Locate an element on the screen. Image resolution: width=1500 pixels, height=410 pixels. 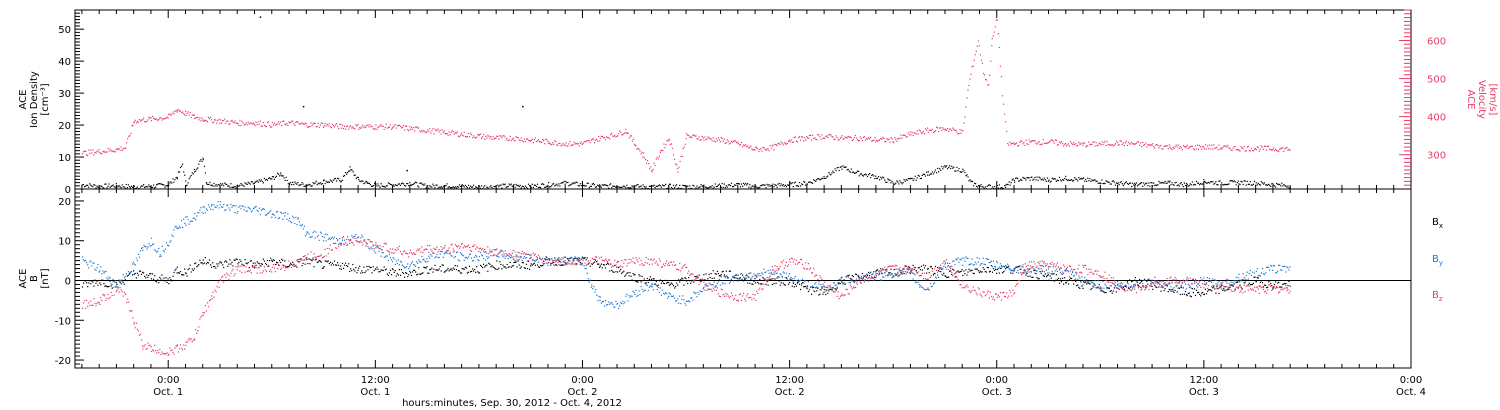
density-outlier-series is located at coordinates (391, 94).